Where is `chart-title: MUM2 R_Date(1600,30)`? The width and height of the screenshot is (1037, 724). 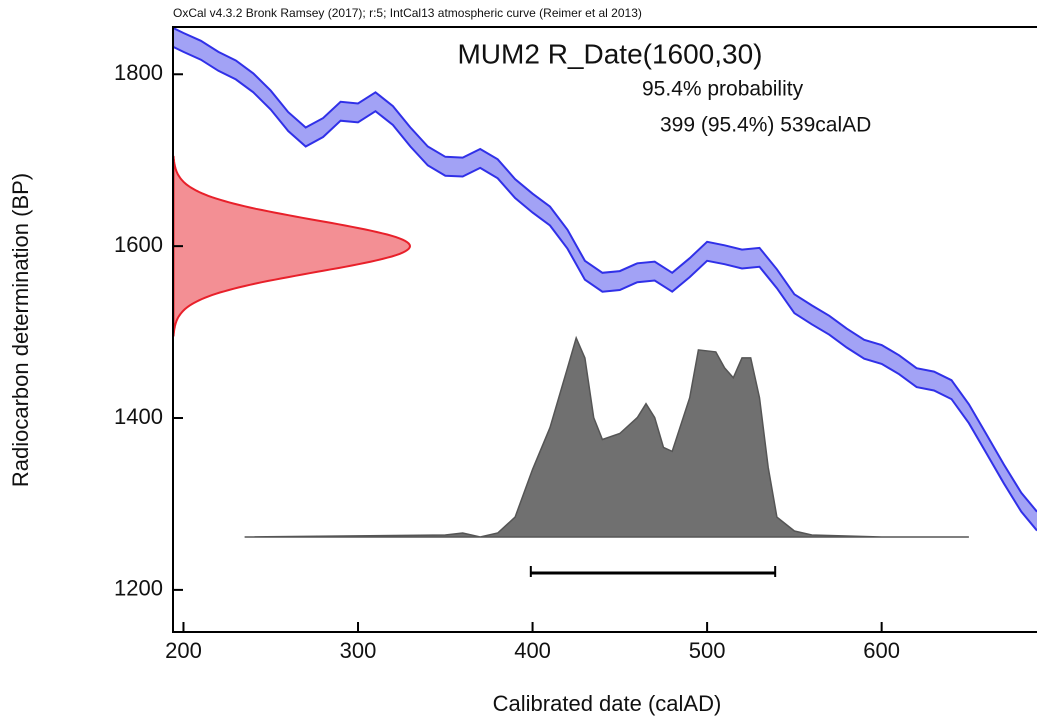 chart-title: MUM2 R_Date(1600,30) is located at coordinates (609, 53).